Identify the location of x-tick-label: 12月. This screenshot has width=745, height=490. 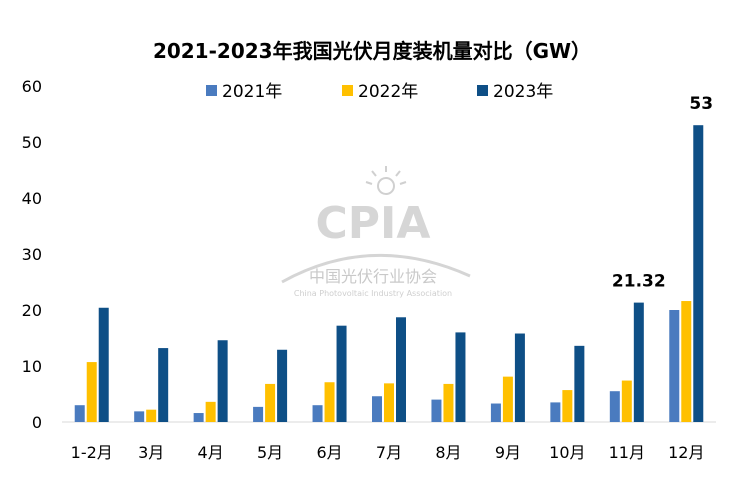
(686, 452).